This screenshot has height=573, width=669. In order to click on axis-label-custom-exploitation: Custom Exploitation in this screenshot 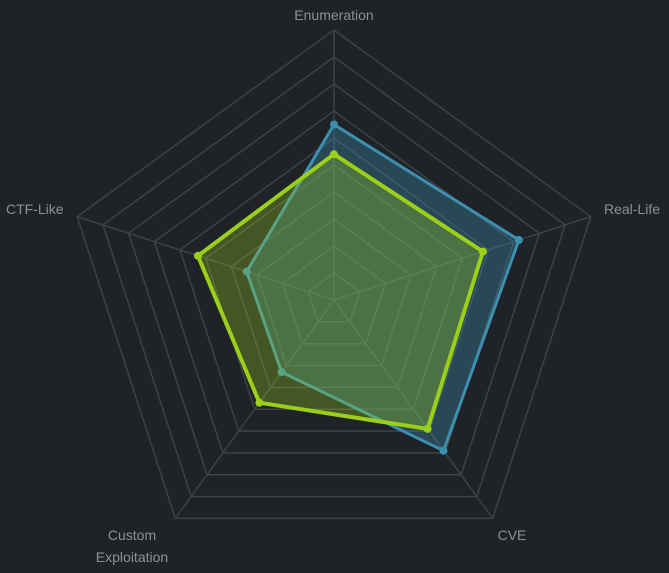, I will do `click(132, 546)`.